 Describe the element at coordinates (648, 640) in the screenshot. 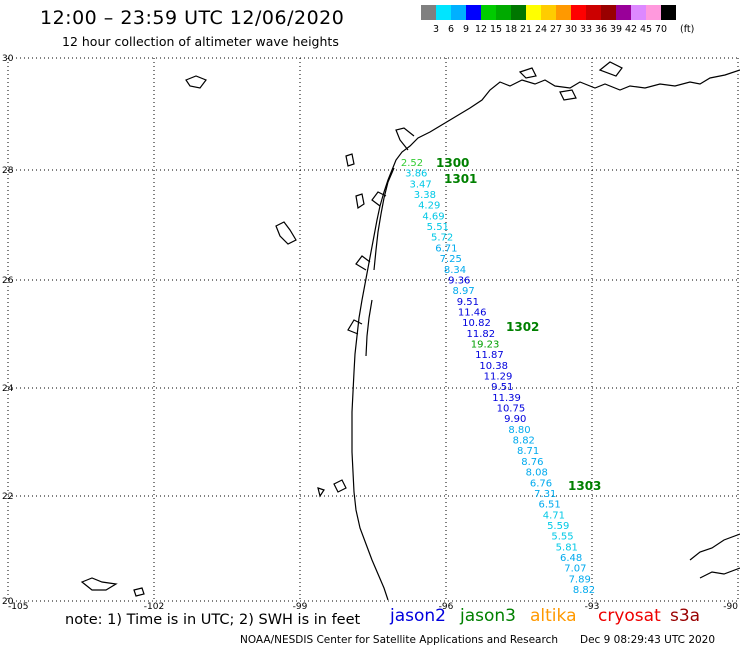

I see `generated-timestamp: Dec 9 08:29:43 UTC 2020` at that location.